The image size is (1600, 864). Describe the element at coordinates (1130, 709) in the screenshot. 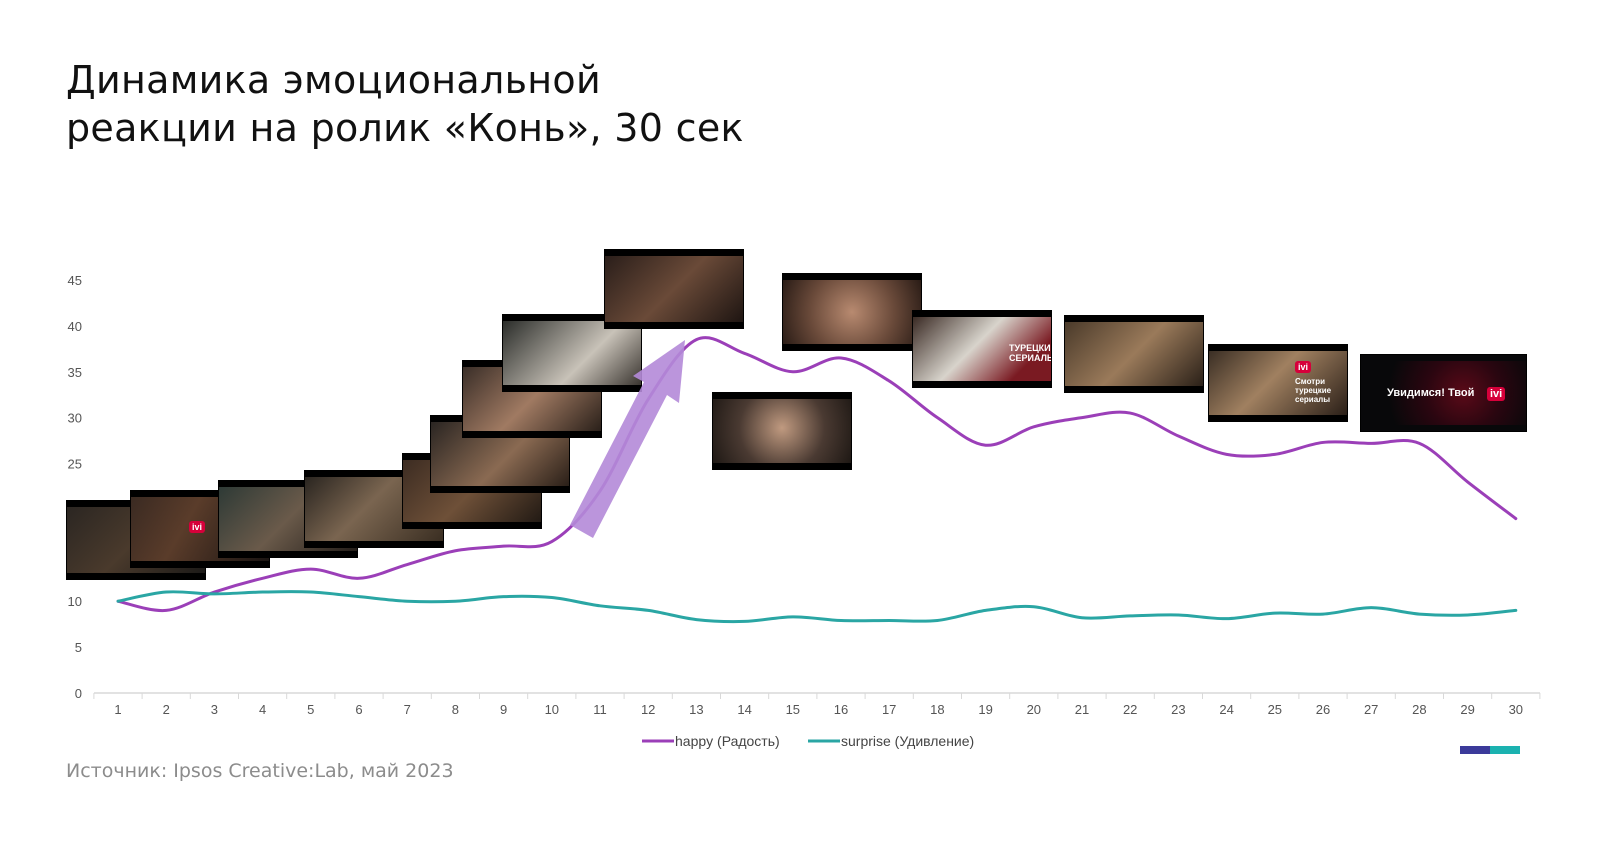

I see `x-tick-label: 22` at that location.